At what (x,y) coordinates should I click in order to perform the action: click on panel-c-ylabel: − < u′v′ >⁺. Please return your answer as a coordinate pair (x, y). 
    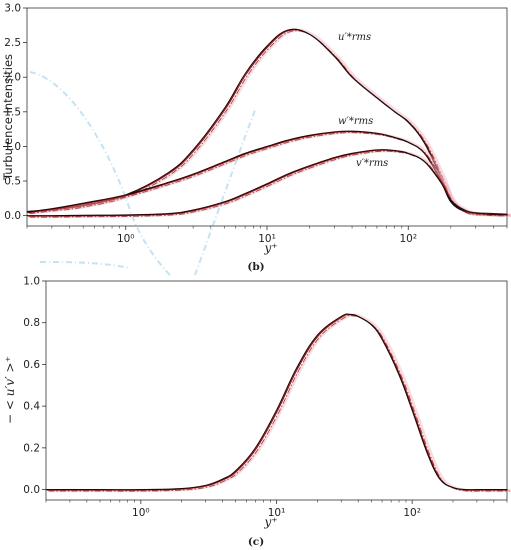
    Looking at the image, I should click on (10, 390).